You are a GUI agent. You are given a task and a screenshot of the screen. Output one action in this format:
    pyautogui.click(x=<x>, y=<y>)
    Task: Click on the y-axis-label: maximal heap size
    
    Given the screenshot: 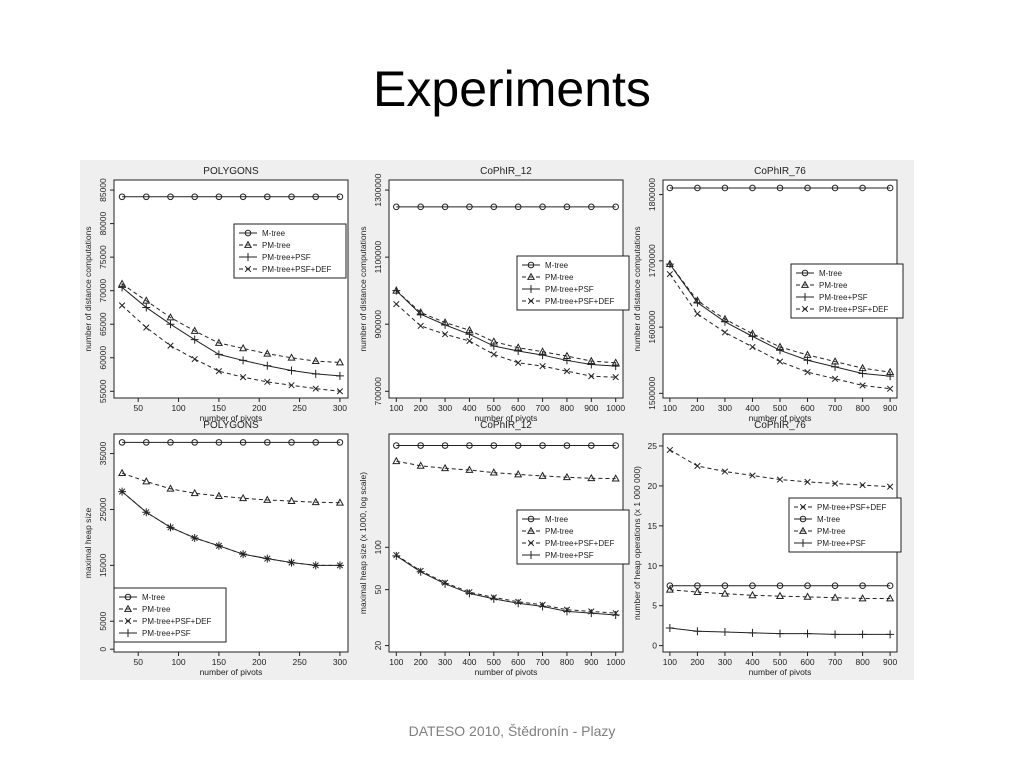 What is the action you would take?
    pyautogui.click(x=88, y=543)
    